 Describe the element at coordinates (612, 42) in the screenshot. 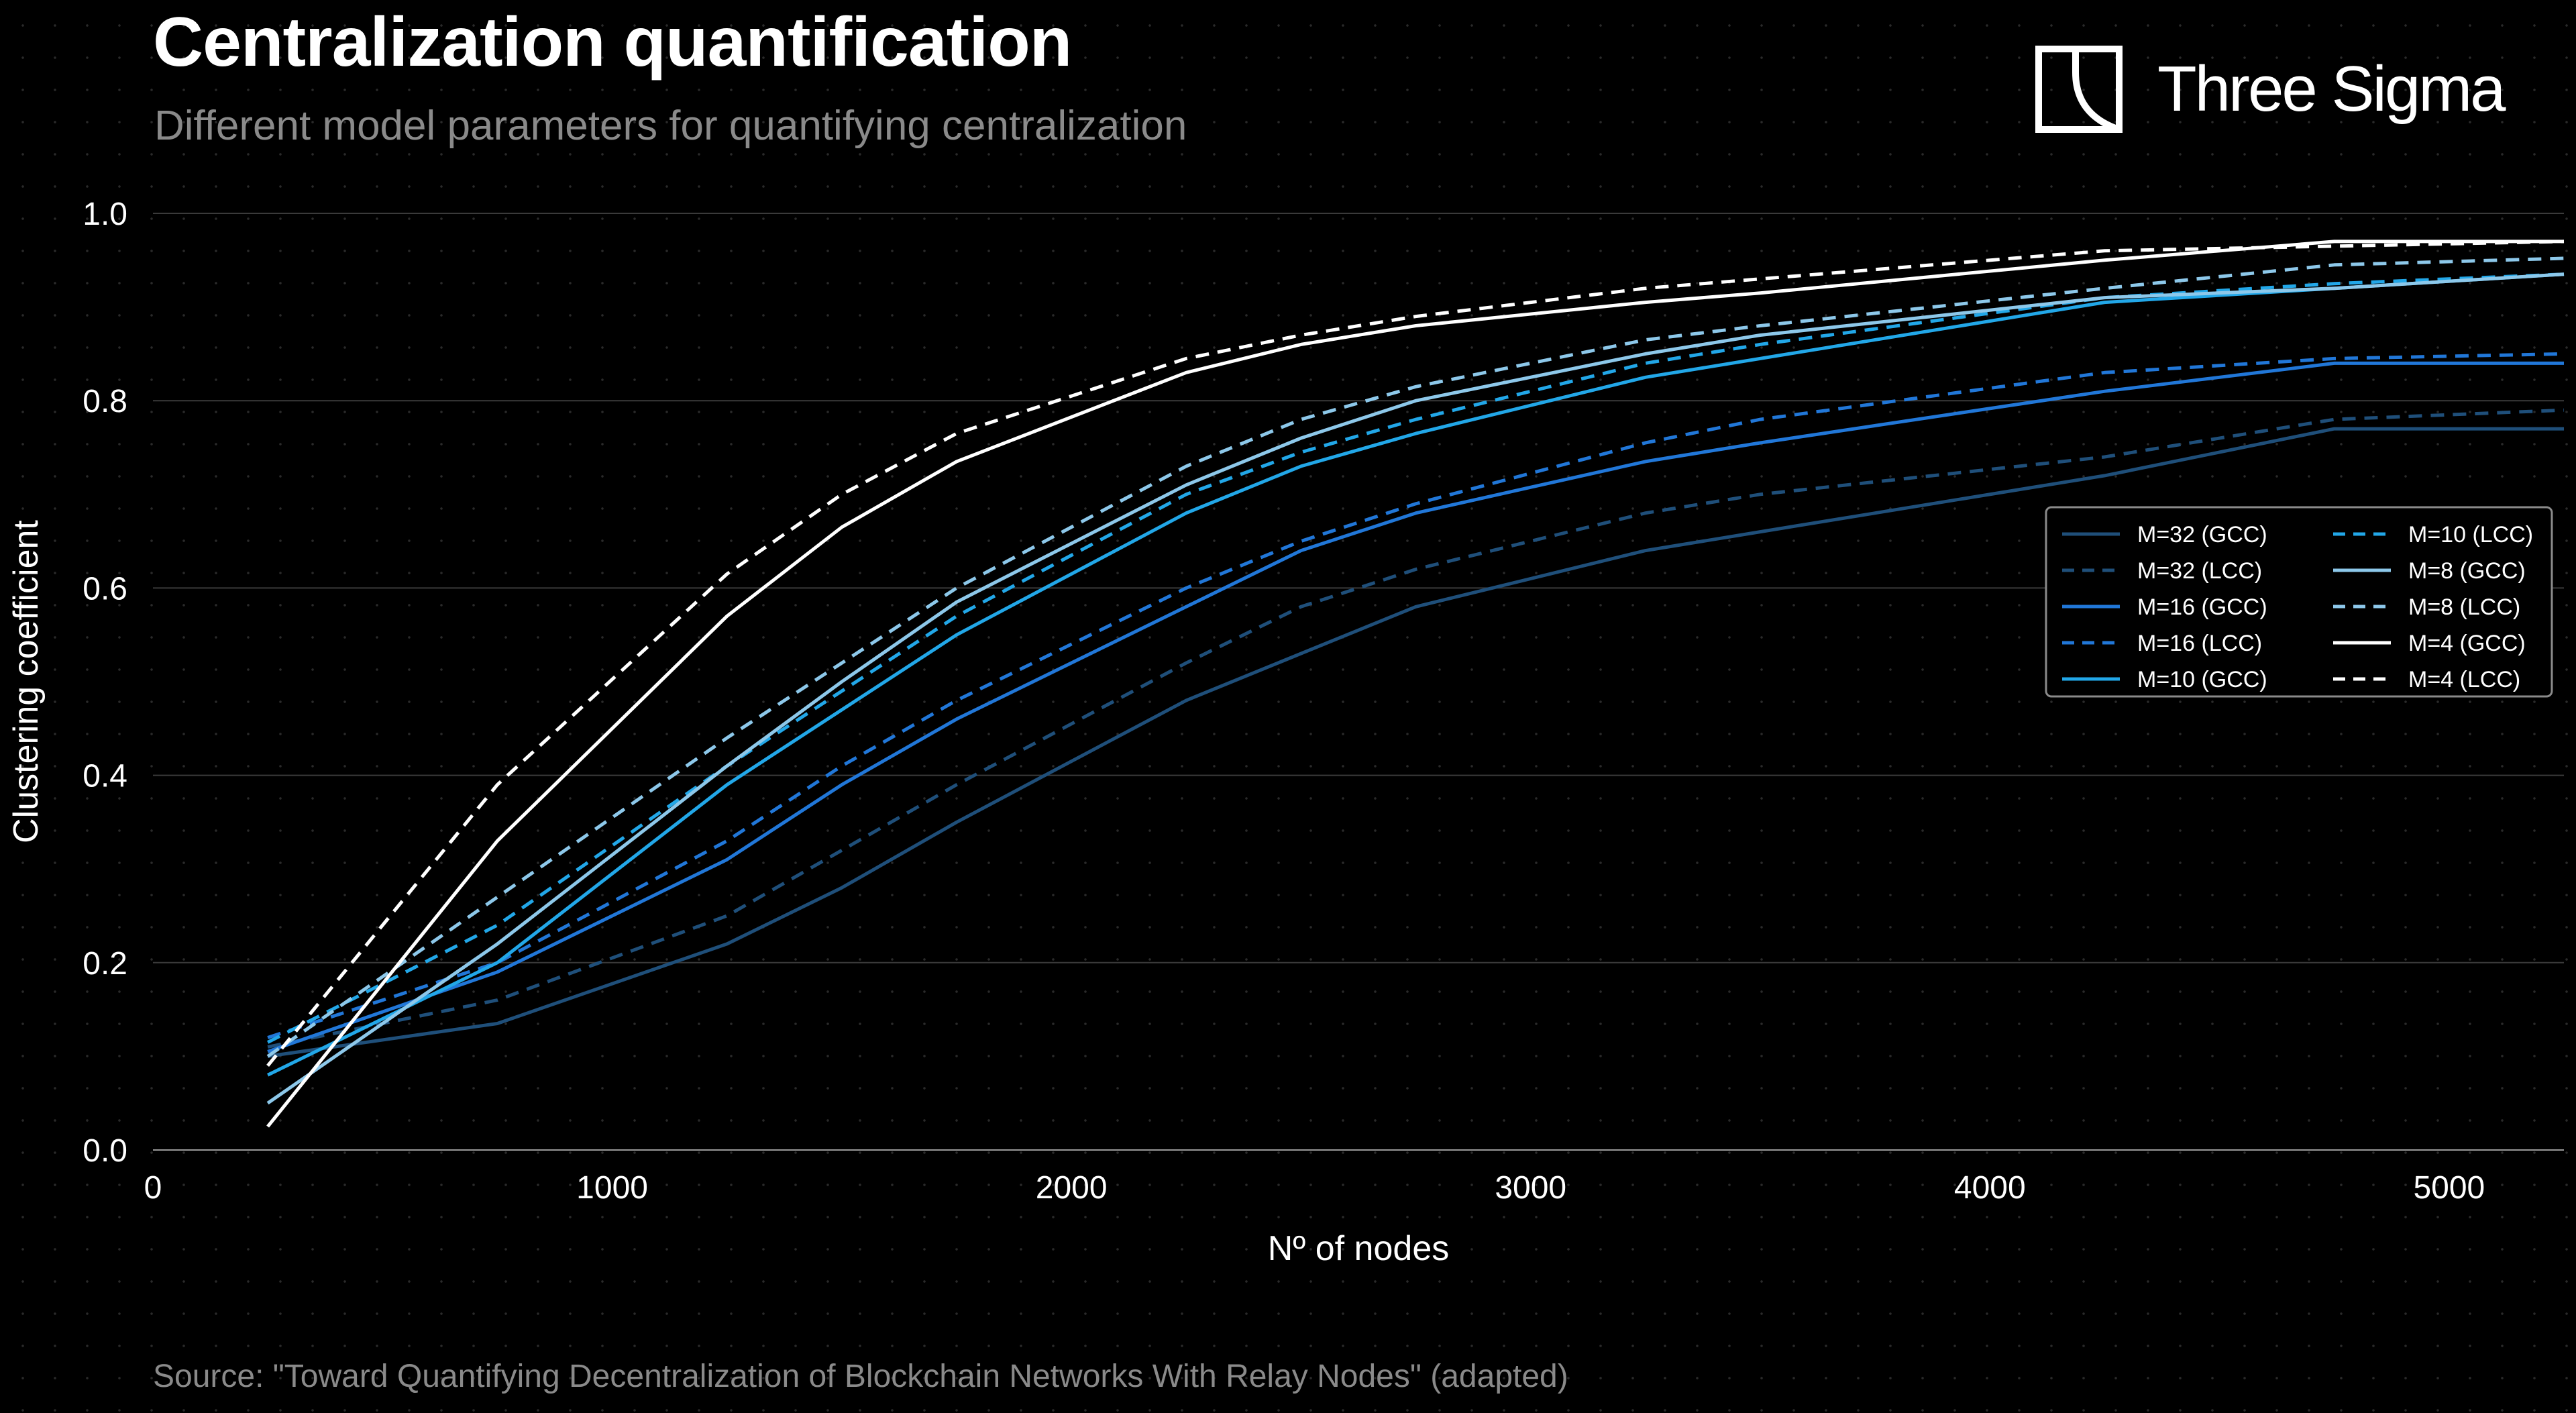

I see `chart-title: Centralization quantification` at that location.